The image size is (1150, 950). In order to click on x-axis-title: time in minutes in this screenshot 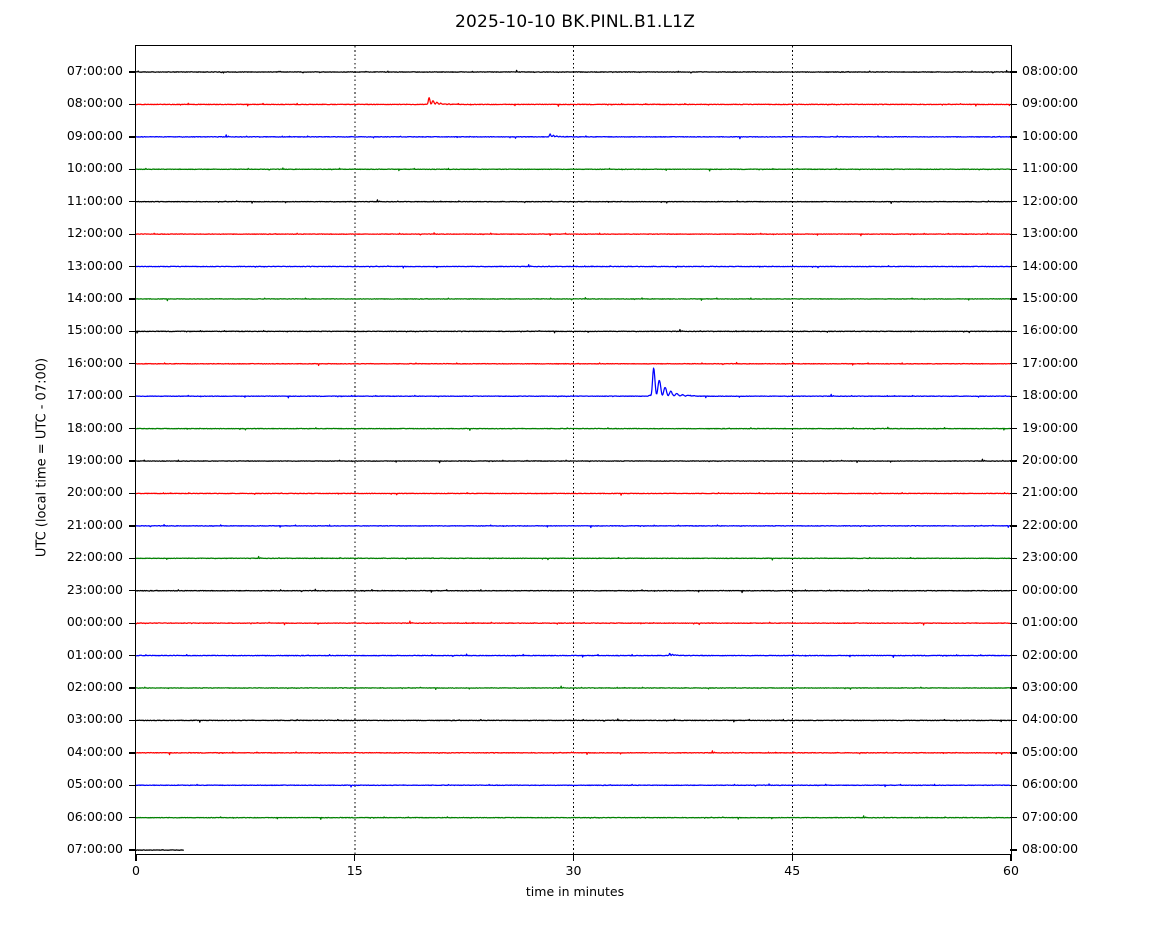, I will do `click(575, 891)`.